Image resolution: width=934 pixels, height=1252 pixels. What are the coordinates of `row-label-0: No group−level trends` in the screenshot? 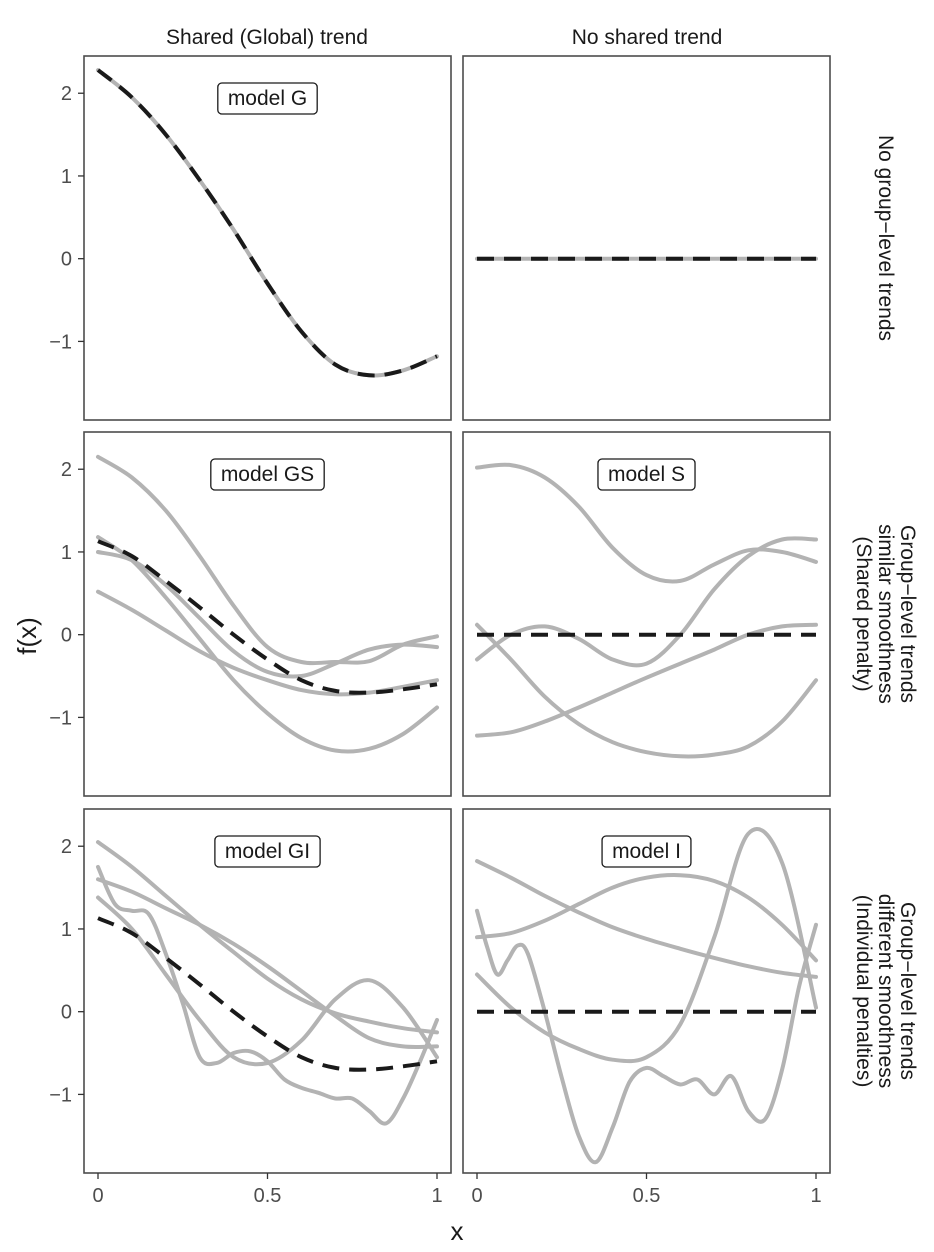 It's located at (885, 238).